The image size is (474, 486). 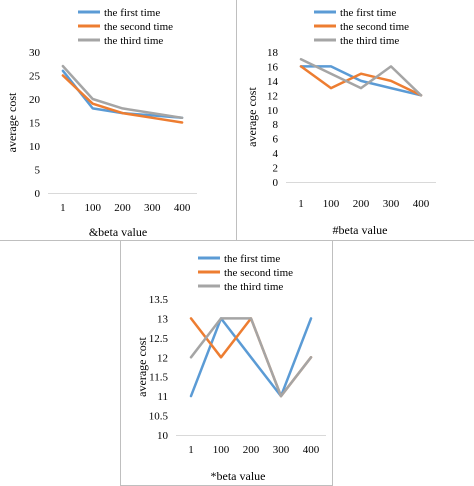 I want to click on x-axis-title: *beta value, so click(x=238, y=476).